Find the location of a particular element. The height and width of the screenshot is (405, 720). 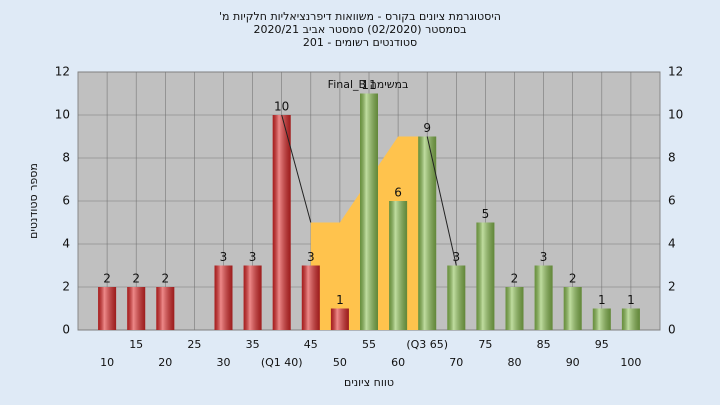

y-tick-label: 12 is located at coordinates (62, 72).